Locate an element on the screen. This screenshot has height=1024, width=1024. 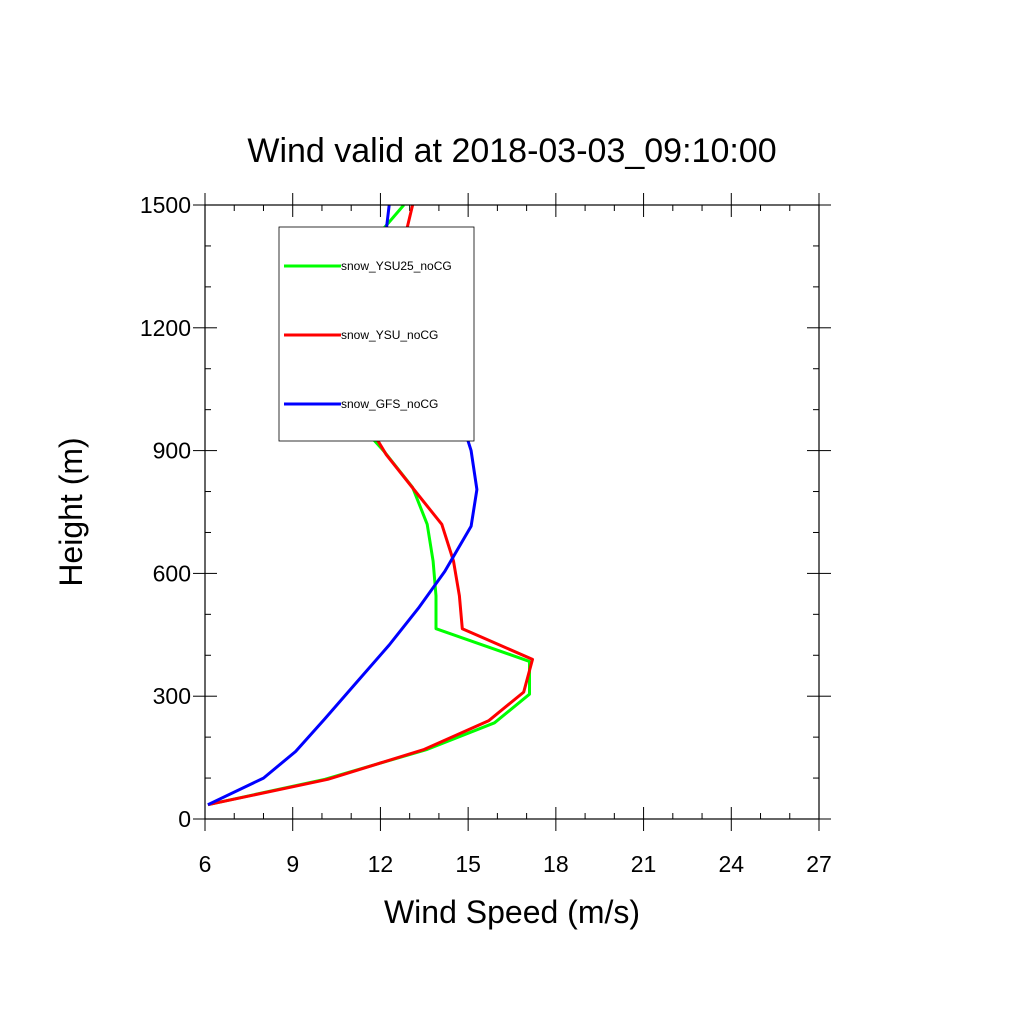
x-tick-label: 18 is located at coordinates (556, 864).